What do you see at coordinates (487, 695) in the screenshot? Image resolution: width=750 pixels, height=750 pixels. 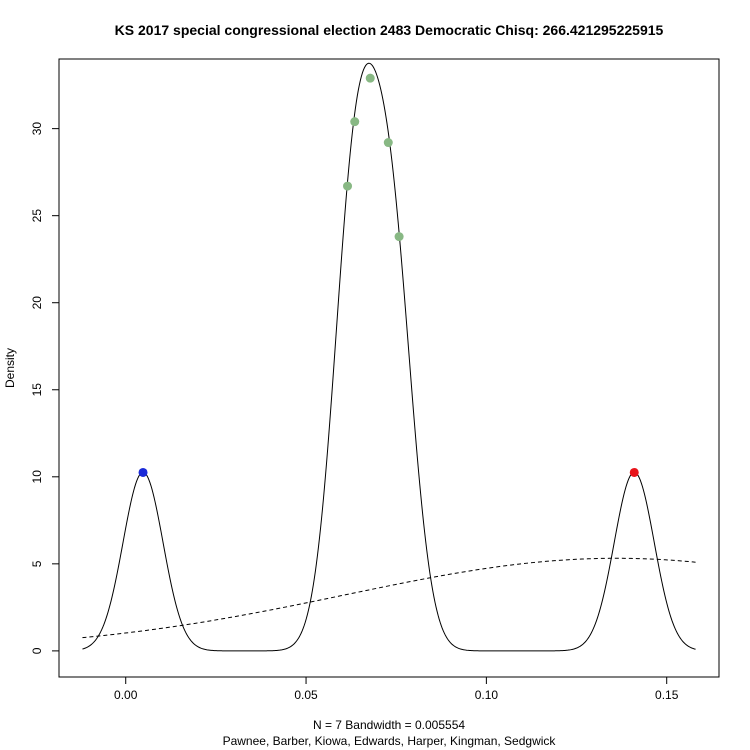 I see `x-tick-label: 0.10` at bounding box center [487, 695].